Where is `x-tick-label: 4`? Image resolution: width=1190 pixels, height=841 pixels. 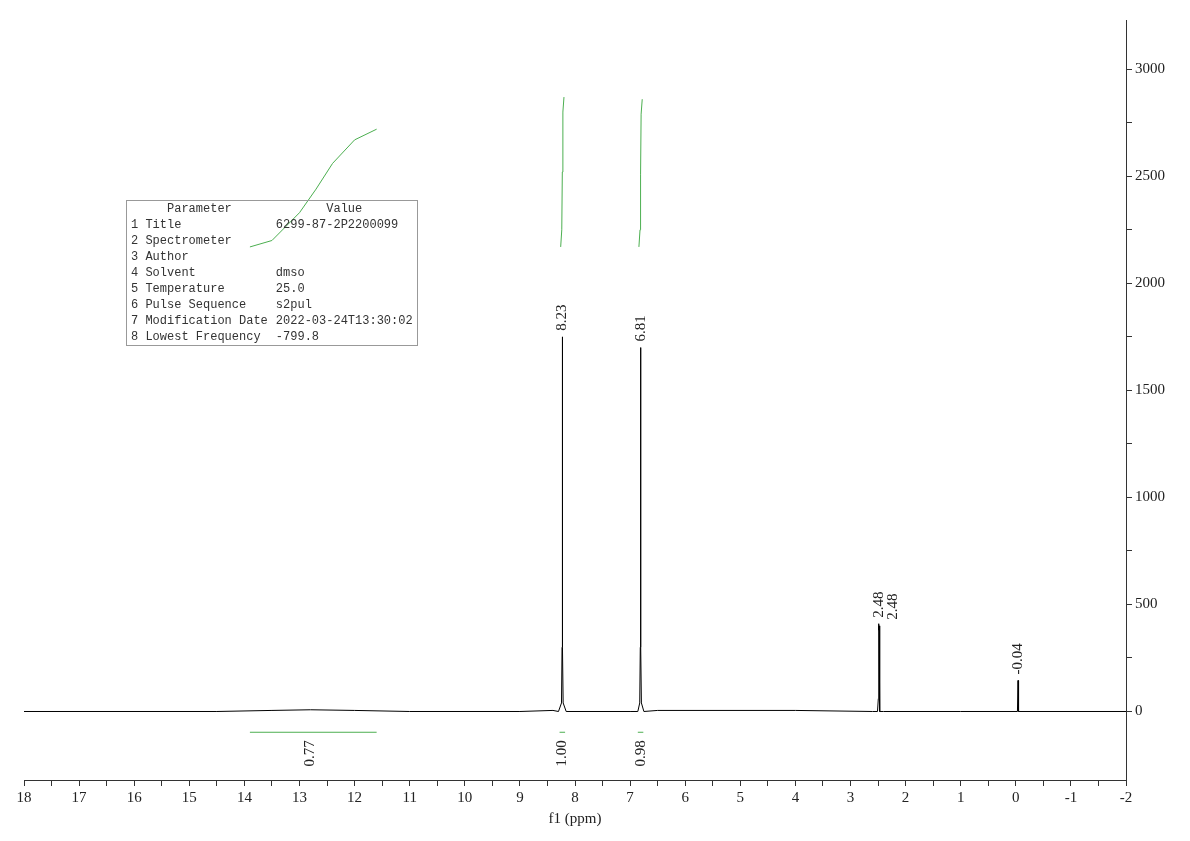
x-tick-label: 4 is located at coordinates (795, 796).